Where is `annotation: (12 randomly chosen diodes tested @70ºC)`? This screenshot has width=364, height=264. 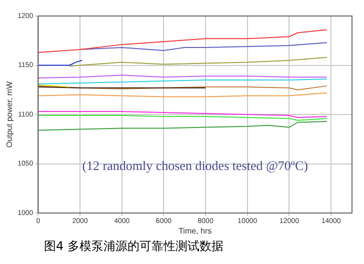 annotation: (12 randomly chosen diodes tested @70ºC) is located at coordinates (195, 166).